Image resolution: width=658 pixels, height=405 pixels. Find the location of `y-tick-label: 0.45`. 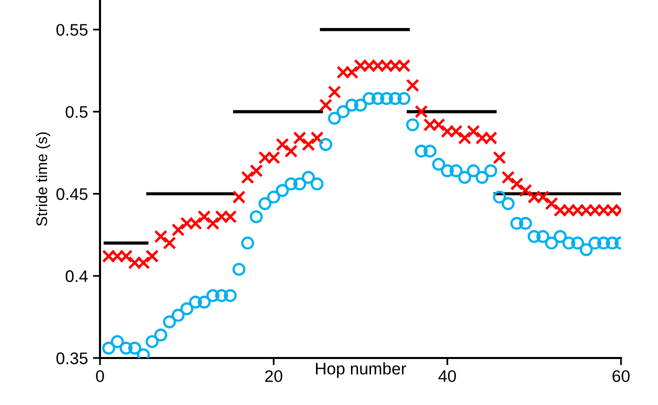

y-tick-label: 0.45 is located at coordinates (72, 194).